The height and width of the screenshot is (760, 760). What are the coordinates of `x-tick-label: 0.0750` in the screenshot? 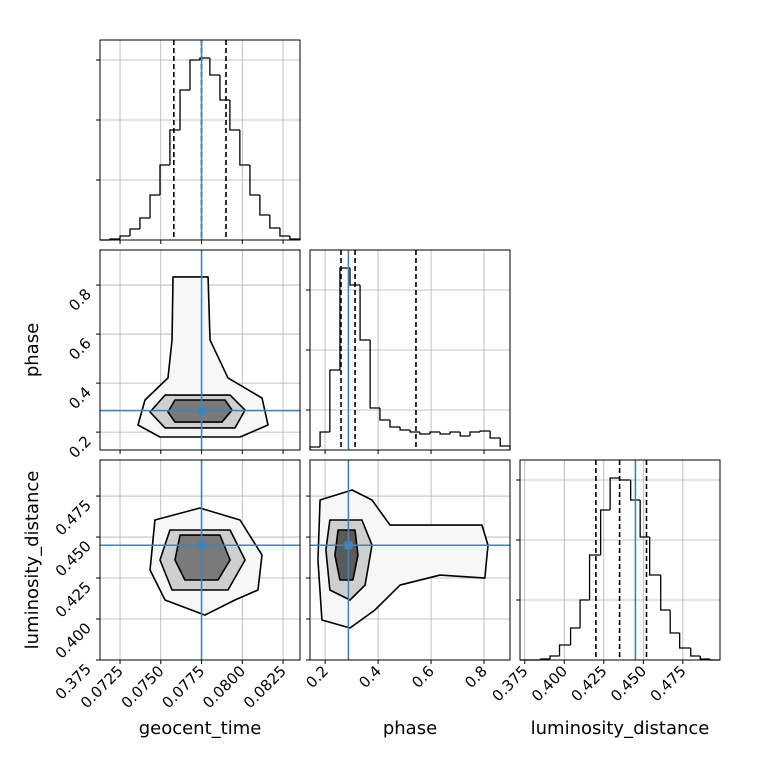 It's located at (143, 687).